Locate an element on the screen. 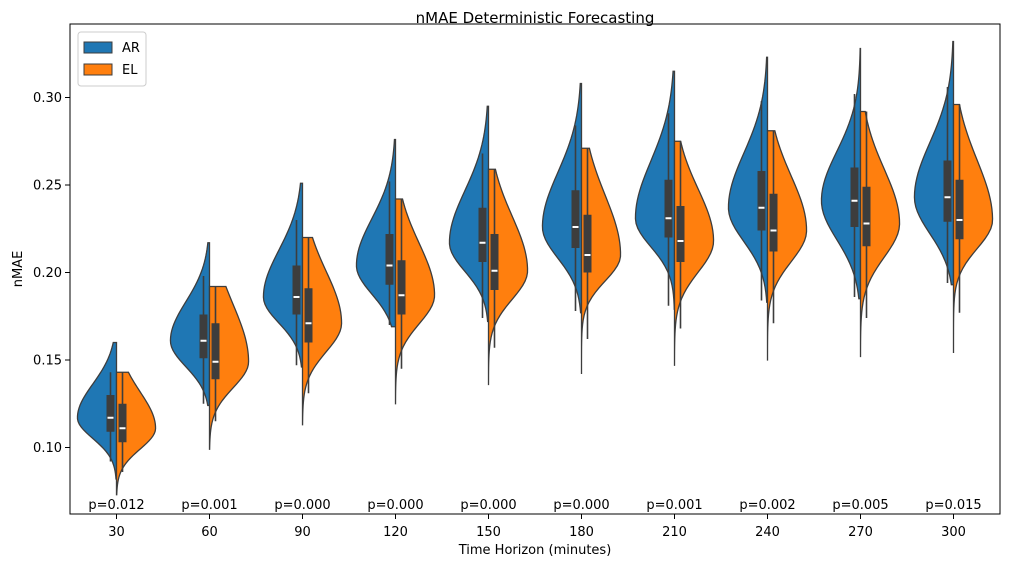 The width and height of the screenshot is (1010, 566). chart-title: nMAE Deterministic Forecasting is located at coordinates (535, 18).